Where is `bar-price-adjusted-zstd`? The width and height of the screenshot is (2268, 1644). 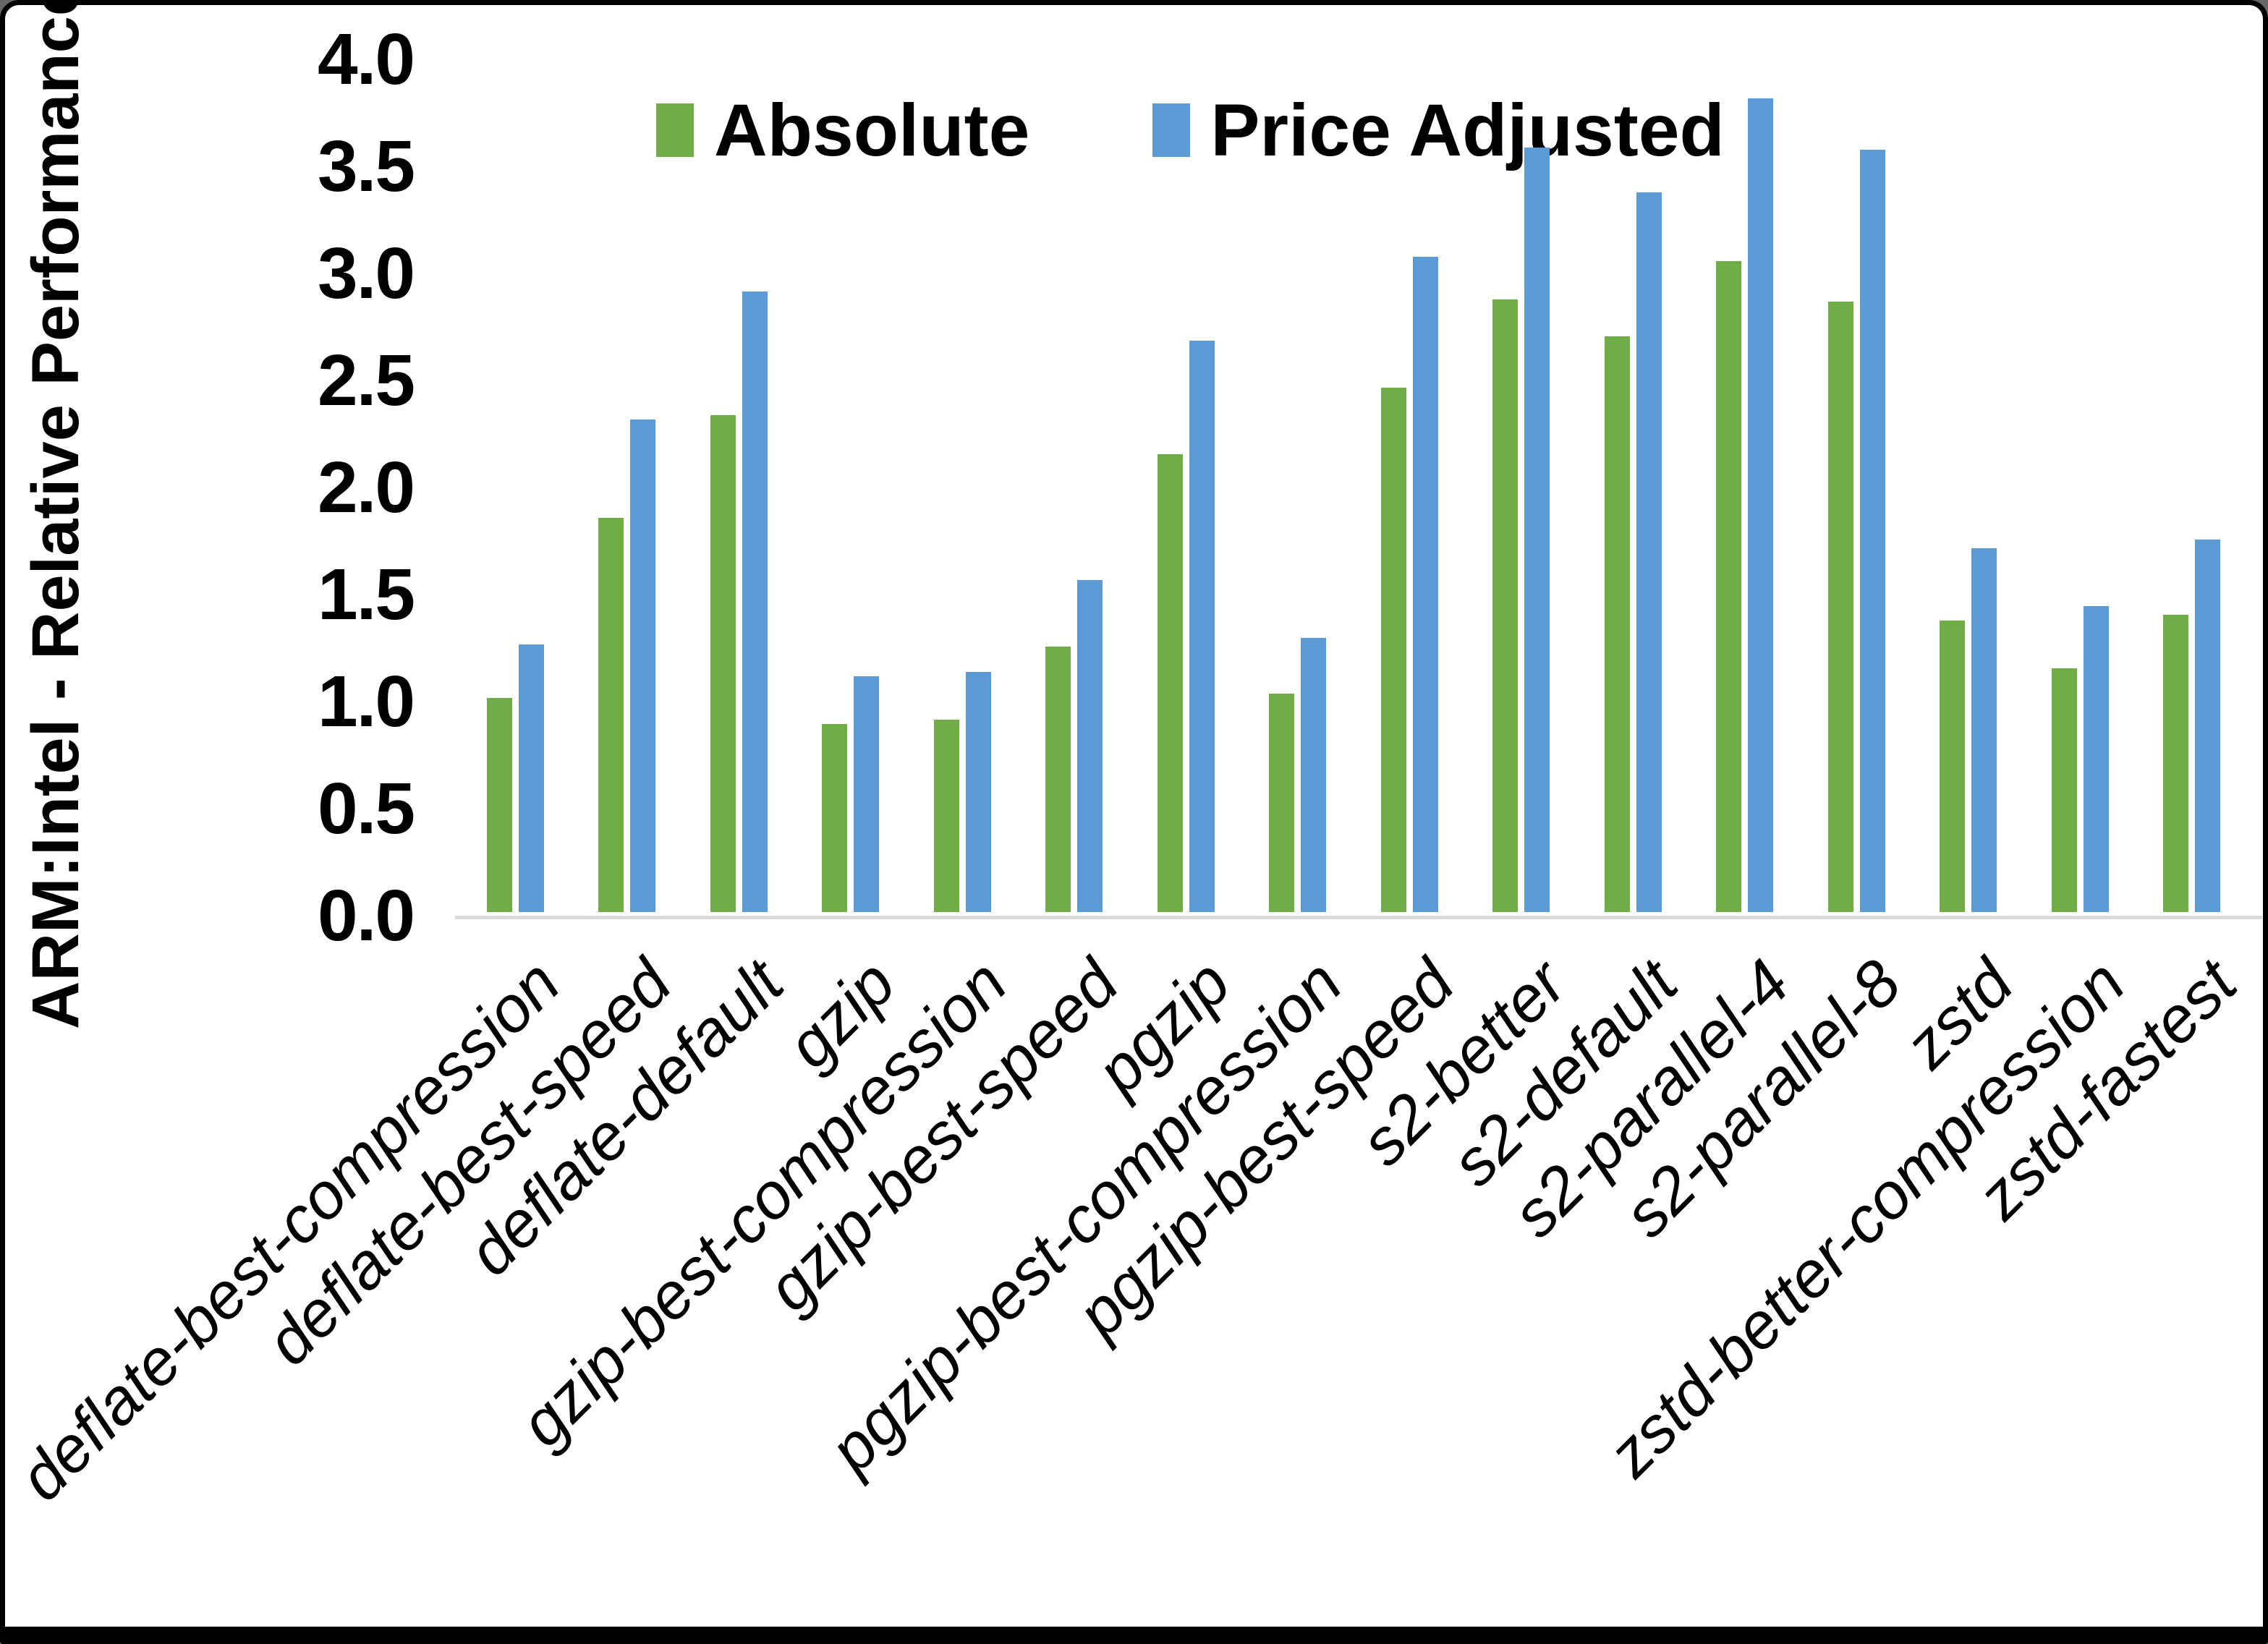
bar-price-adjusted-zstd is located at coordinates (1984, 730).